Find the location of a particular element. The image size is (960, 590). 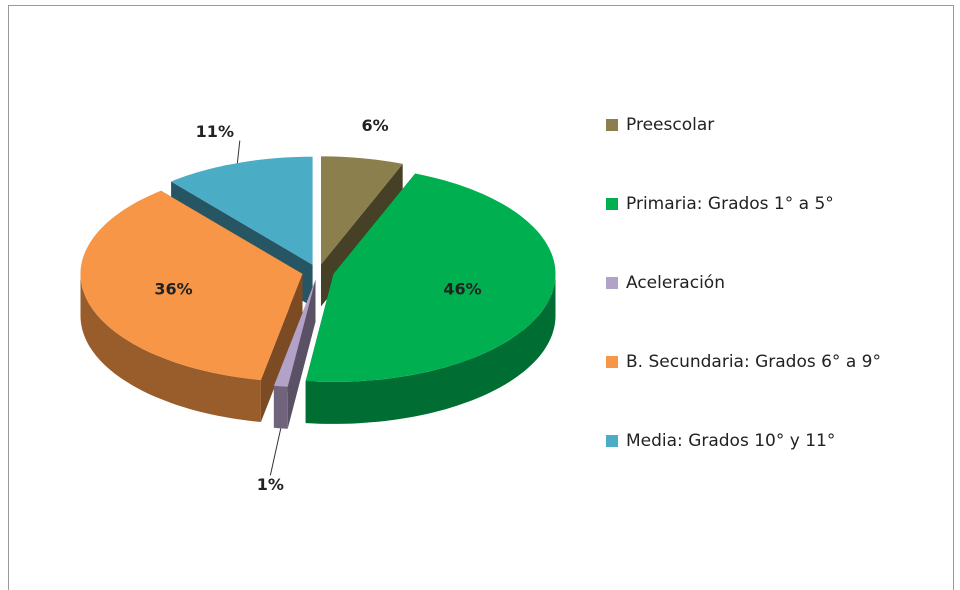

value-label: 6% is located at coordinates (374, 125).